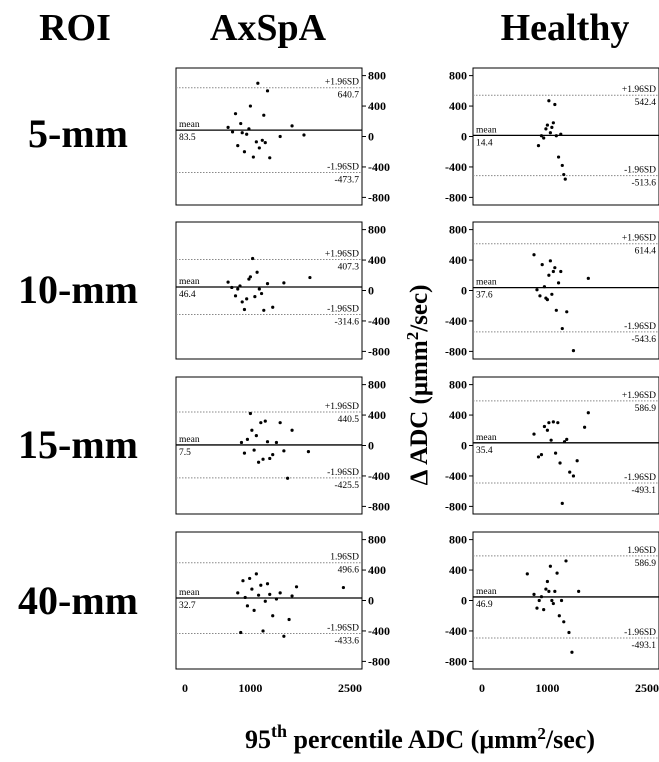 This screenshot has height=762, width=659. What do you see at coordinates (565, 445) in the screenshot?
I see `panel-frame` at bounding box center [565, 445].